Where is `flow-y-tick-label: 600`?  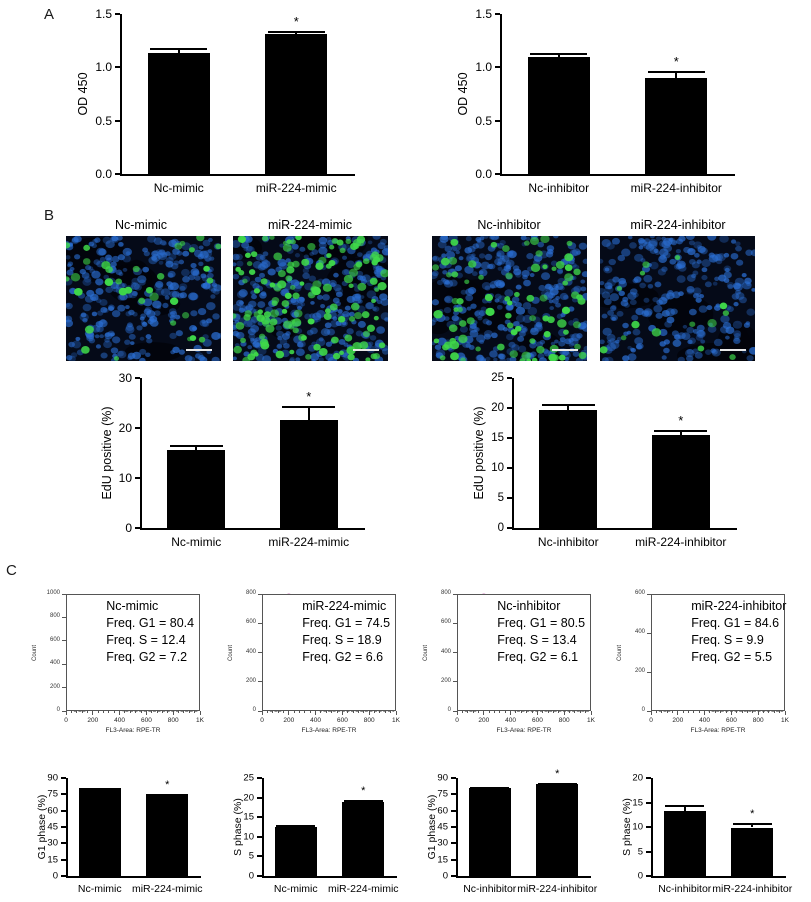
flow-y-tick-label: 600 is located at coordinates (54, 639).